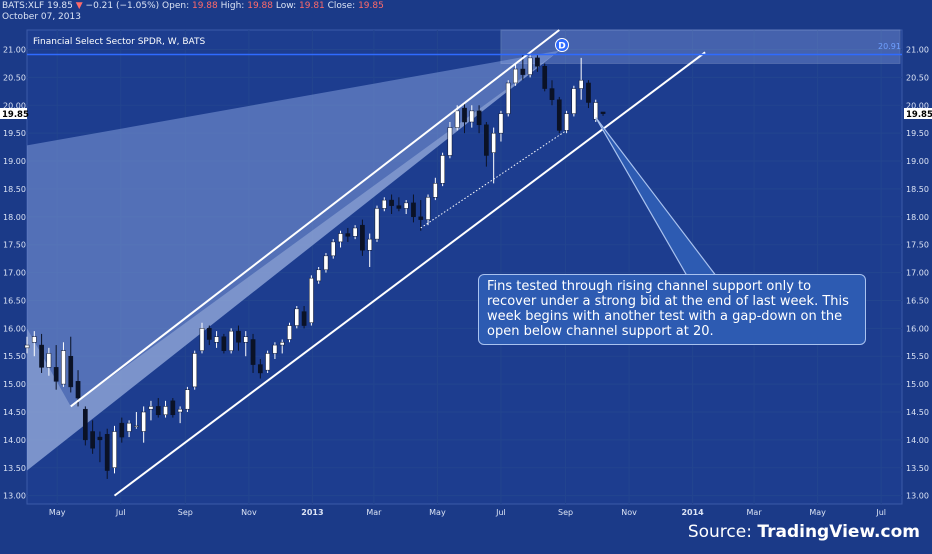 This screenshot has height=554, width=932. Describe the element at coordinates (14, 328) in the screenshot. I see `y-tick-label-left: 16.00` at that location.